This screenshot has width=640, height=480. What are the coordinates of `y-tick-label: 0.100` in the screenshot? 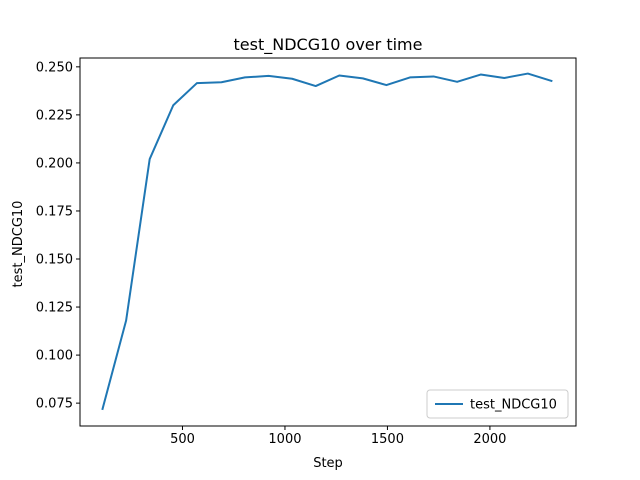 It's located at (54, 356).